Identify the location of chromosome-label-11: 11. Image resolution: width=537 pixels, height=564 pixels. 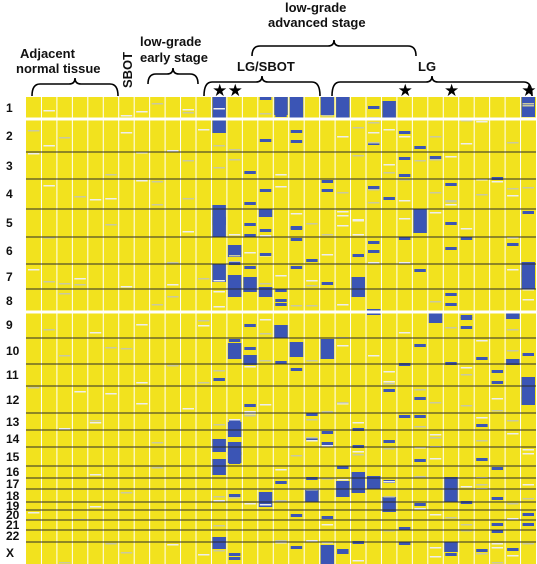
(12, 375).